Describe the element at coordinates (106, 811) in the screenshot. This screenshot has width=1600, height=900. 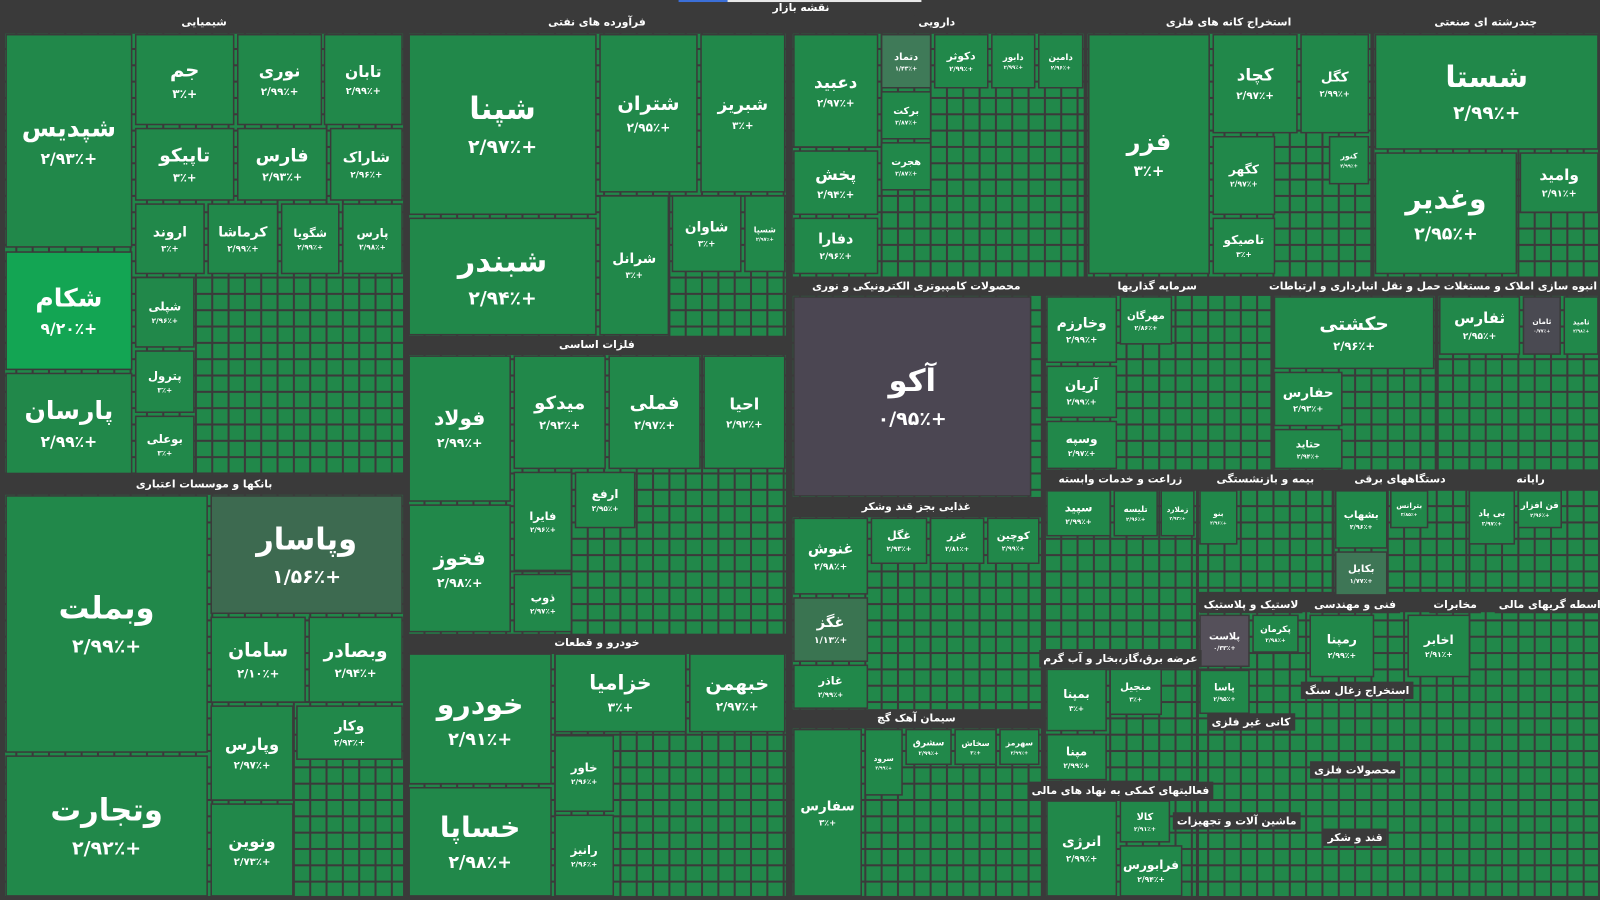
I see `tile-name: وتجارت` at that location.